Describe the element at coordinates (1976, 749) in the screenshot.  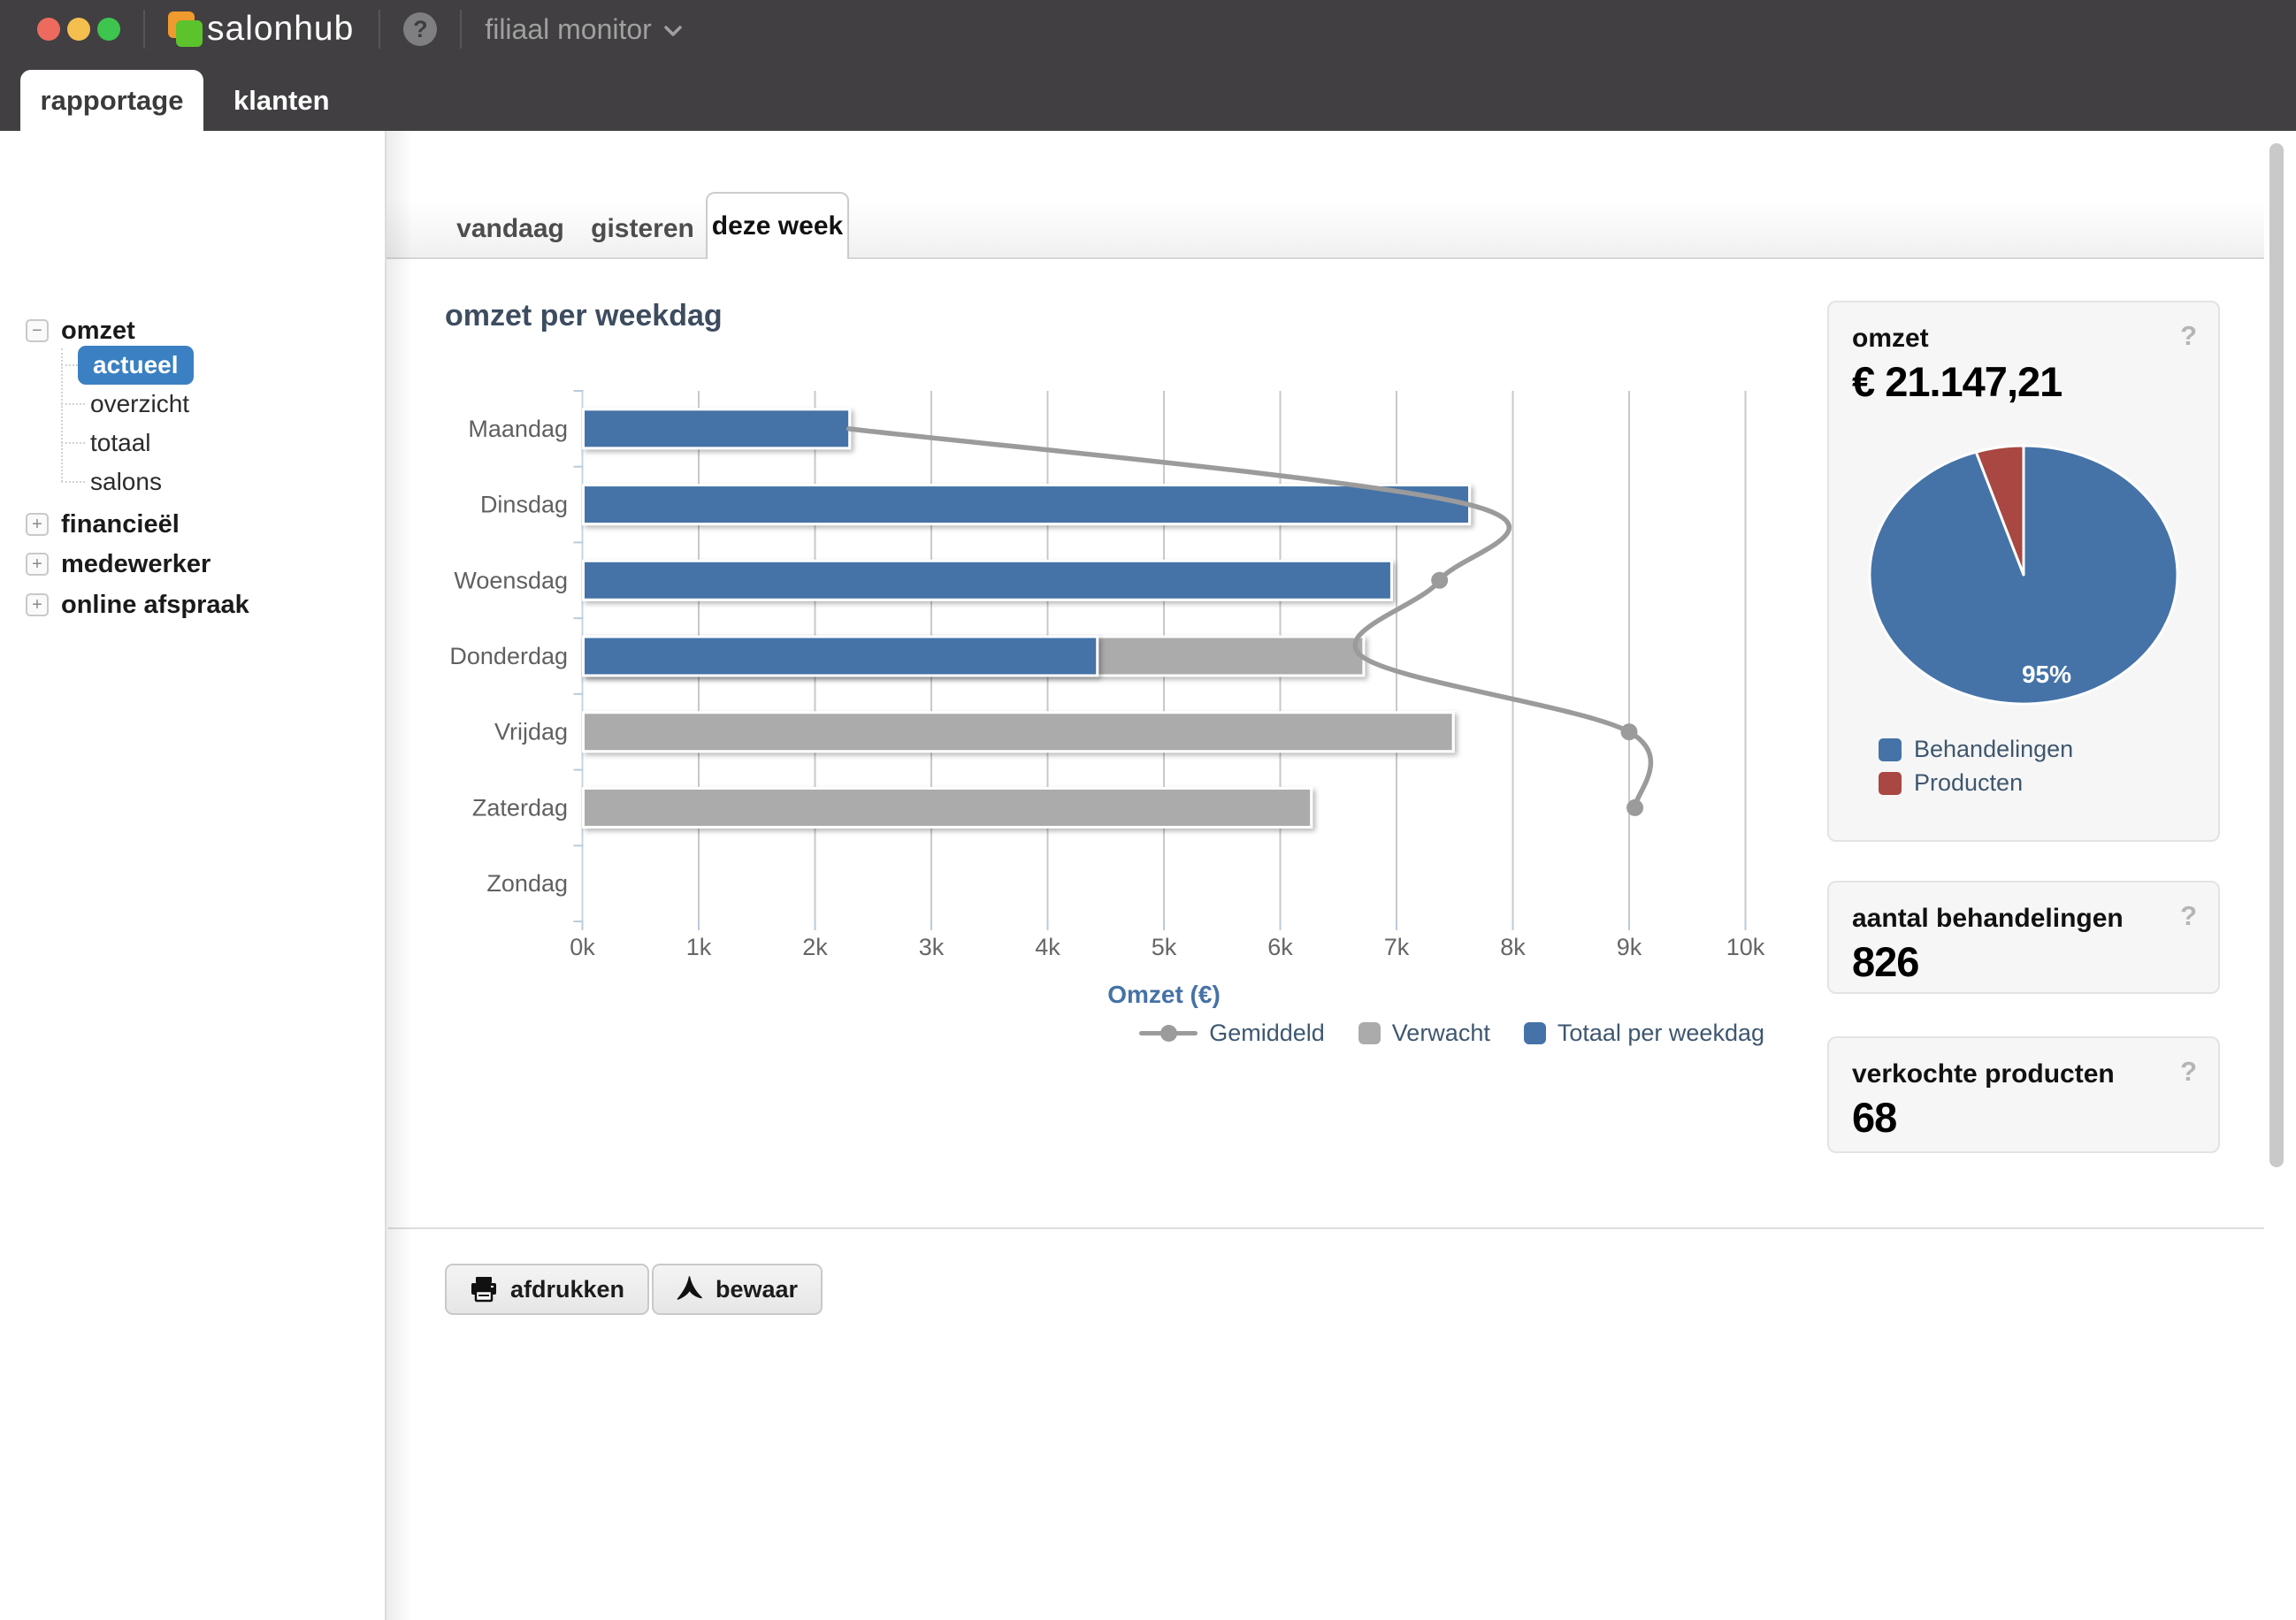
I see `legend-item-behandelingen: Behandelingen` at that location.